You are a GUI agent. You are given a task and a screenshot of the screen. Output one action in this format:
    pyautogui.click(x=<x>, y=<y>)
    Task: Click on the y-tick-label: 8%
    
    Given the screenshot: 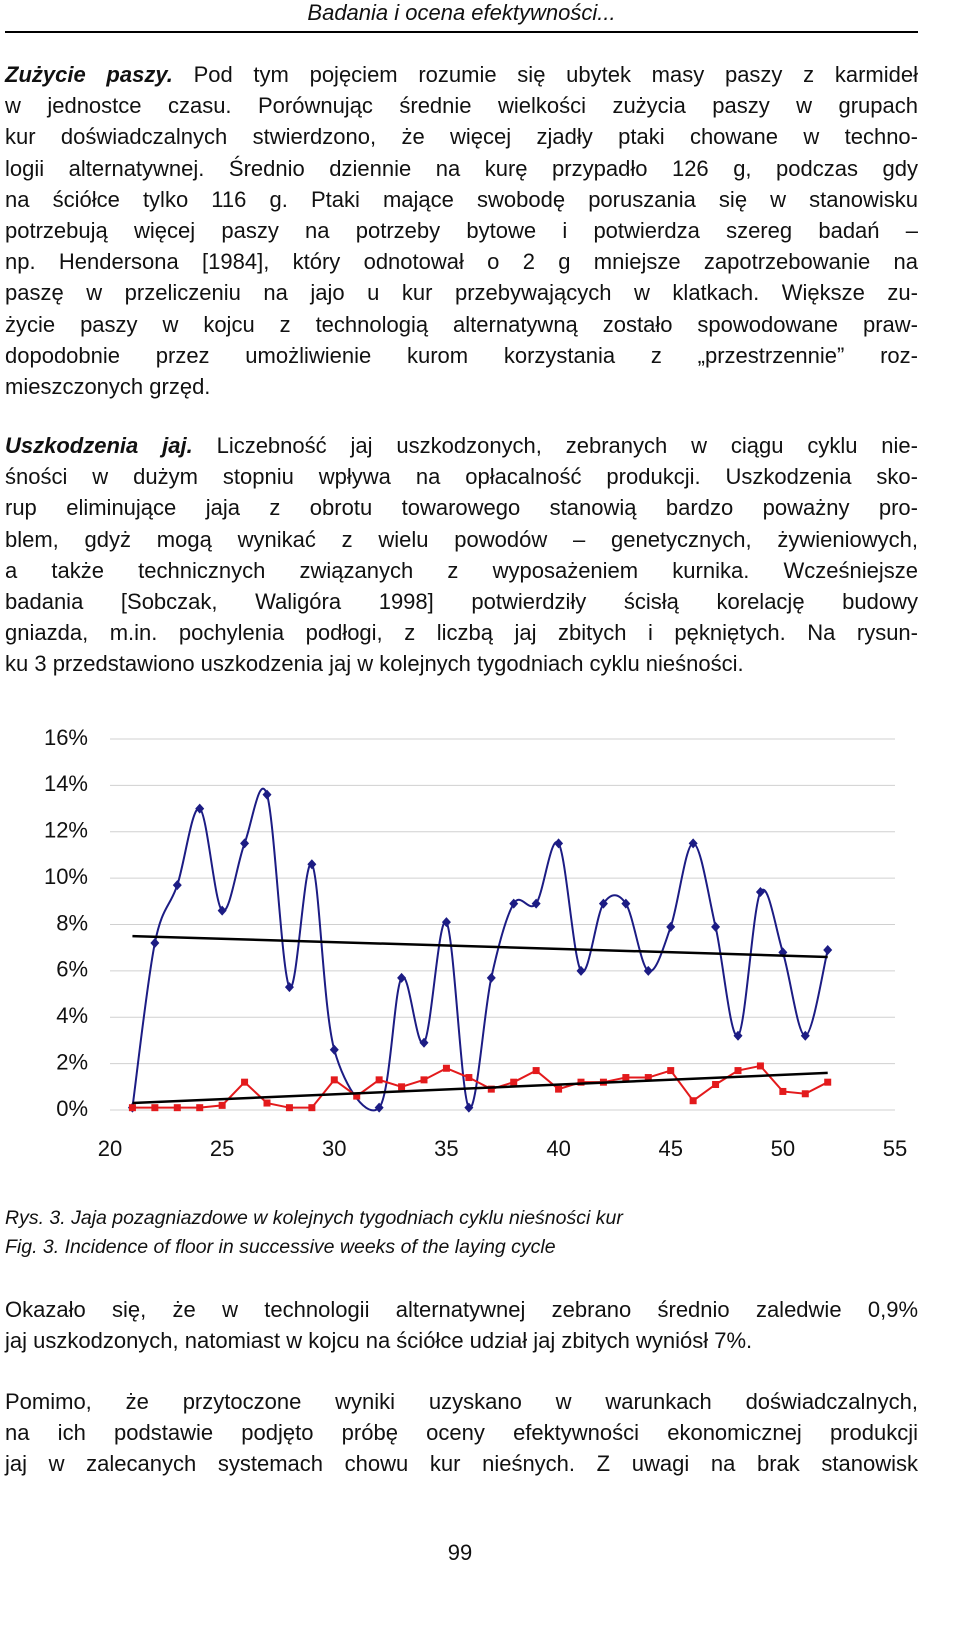 What is the action you would take?
    pyautogui.click(x=72, y=922)
    